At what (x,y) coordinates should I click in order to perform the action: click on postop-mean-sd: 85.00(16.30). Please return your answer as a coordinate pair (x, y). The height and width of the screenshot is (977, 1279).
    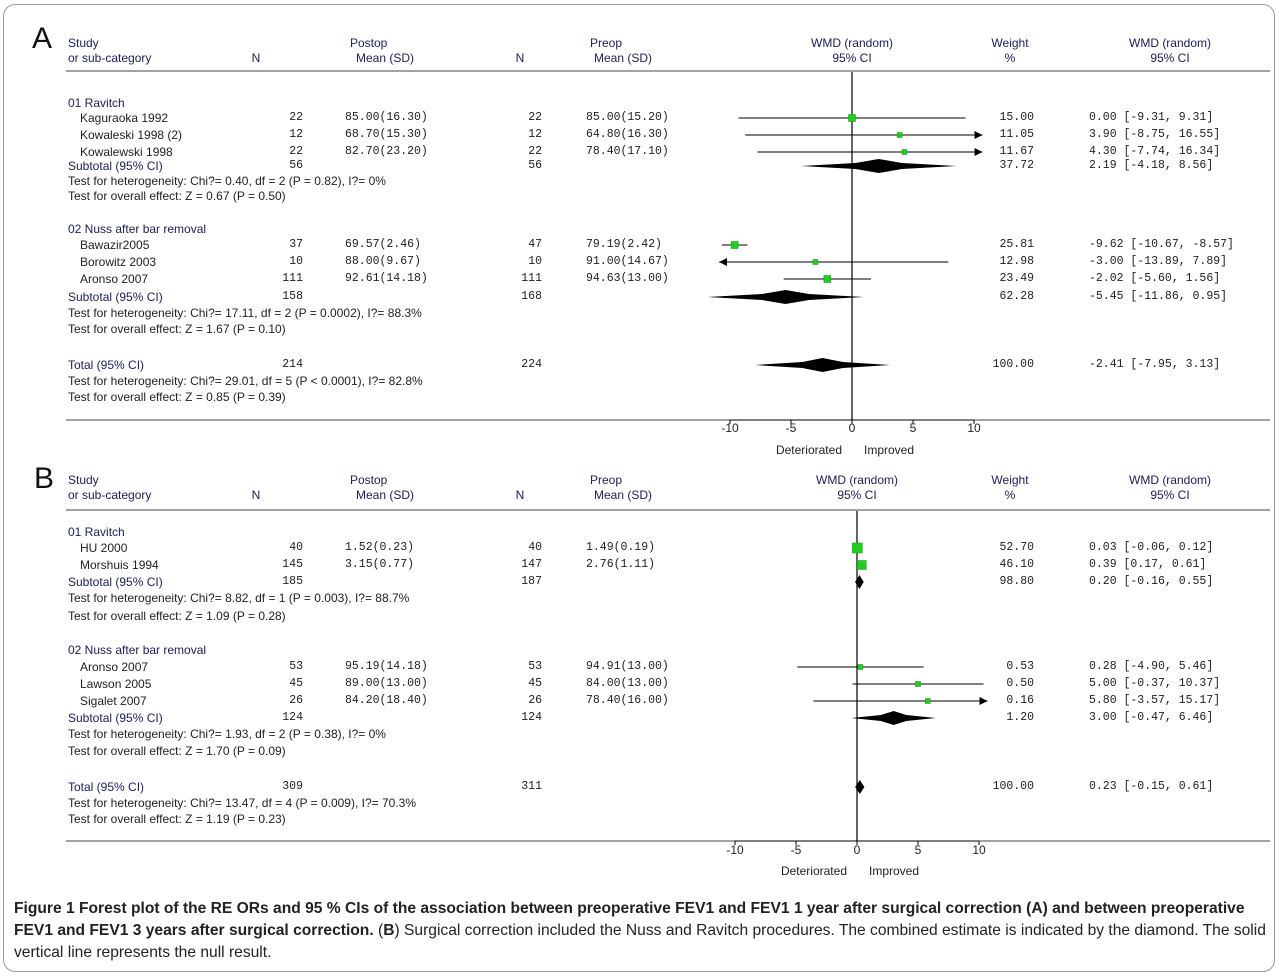
    Looking at the image, I should click on (386, 117).